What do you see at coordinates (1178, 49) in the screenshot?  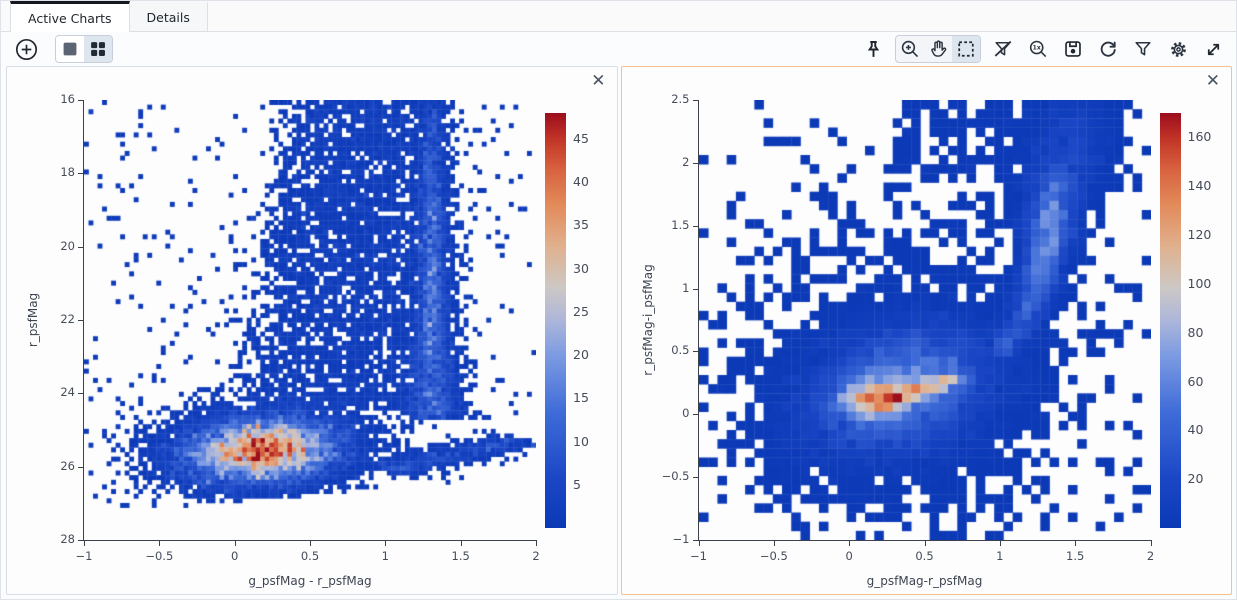 I see `settings-button` at bounding box center [1178, 49].